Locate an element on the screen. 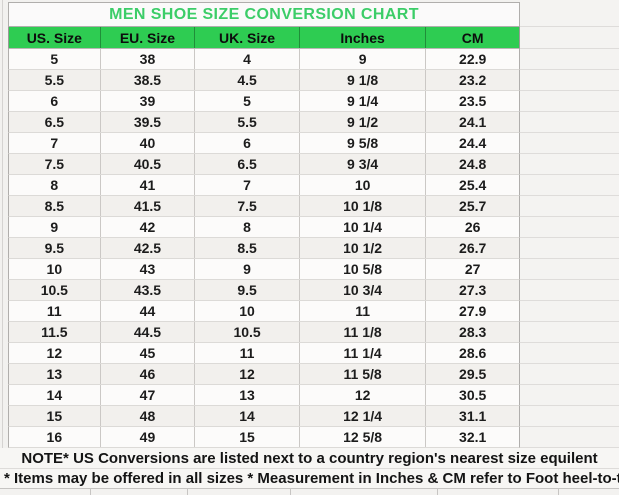 This screenshot has height=495, width=619. cell-eu-size: 42.5 is located at coordinates (148, 248).